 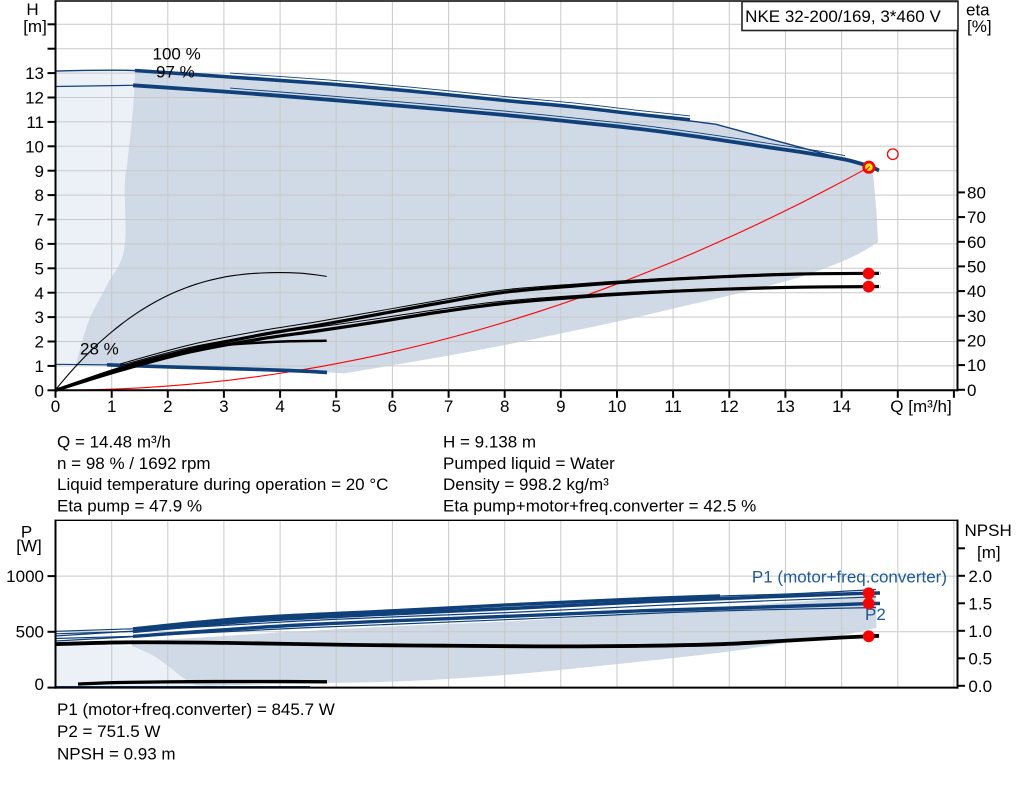 What do you see at coordinates (108, 731) in the screenshot?
I see `svg-text: P2 = 751.5 W` at bounding box center [108, 731].